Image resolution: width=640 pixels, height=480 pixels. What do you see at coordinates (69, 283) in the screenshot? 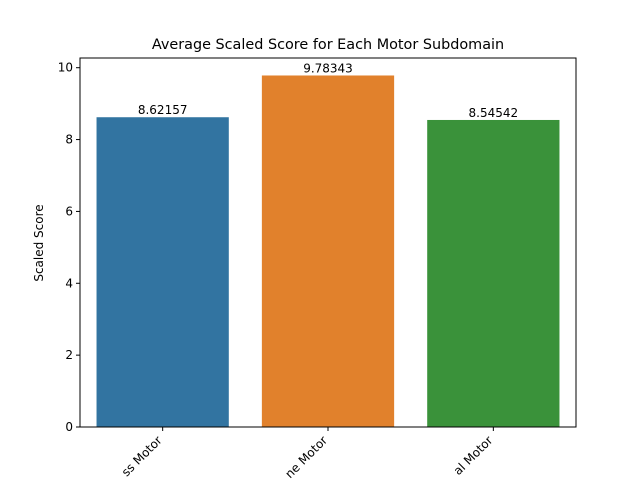
I see `y-tick-label-2: 4` at bounding box center [69, 283].